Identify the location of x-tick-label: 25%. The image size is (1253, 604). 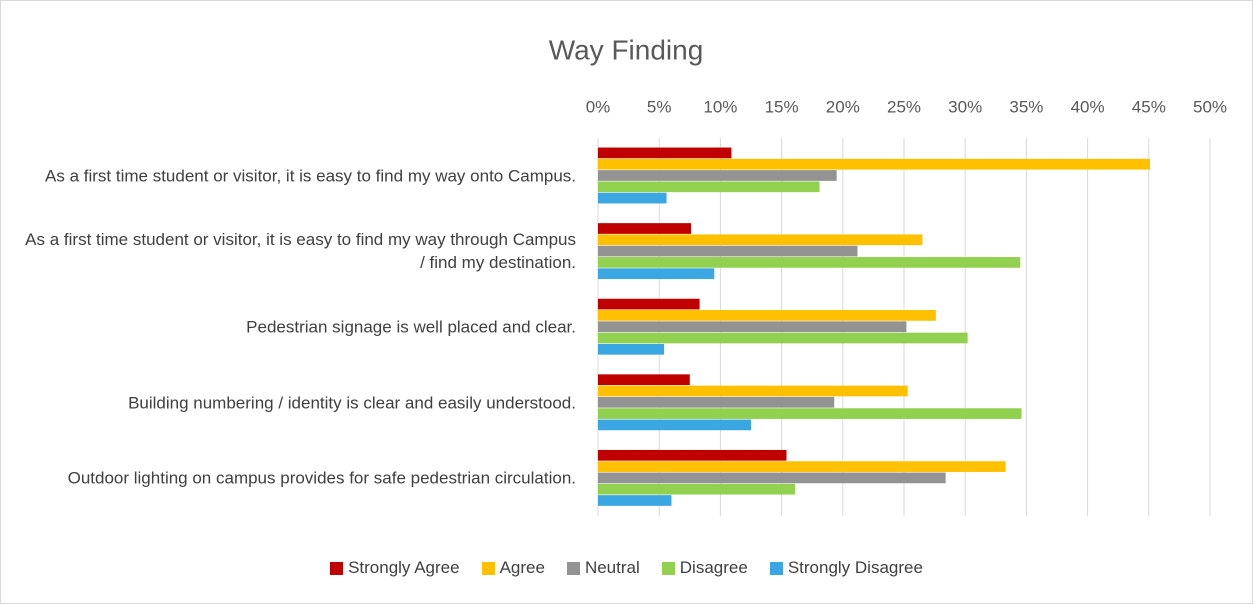
(904, 106).